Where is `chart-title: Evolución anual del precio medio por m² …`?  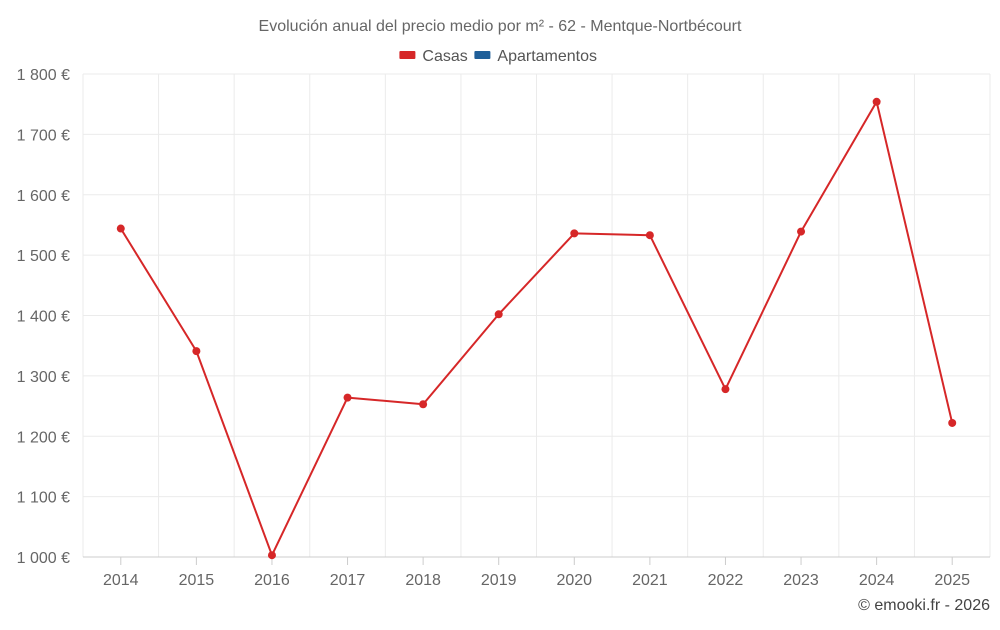 chart-title: Evolución anual del precio medio por m² … is located at coordinates (500, 26).